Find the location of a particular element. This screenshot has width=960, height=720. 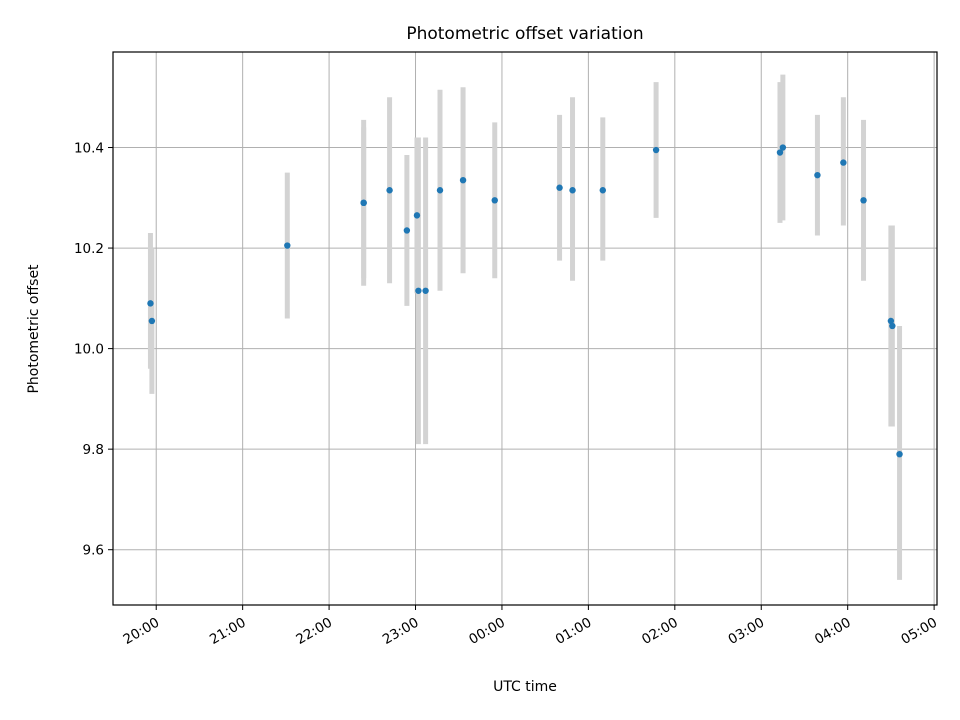

chart-title: Photometric offset variation is located at coordinates (524, 34).